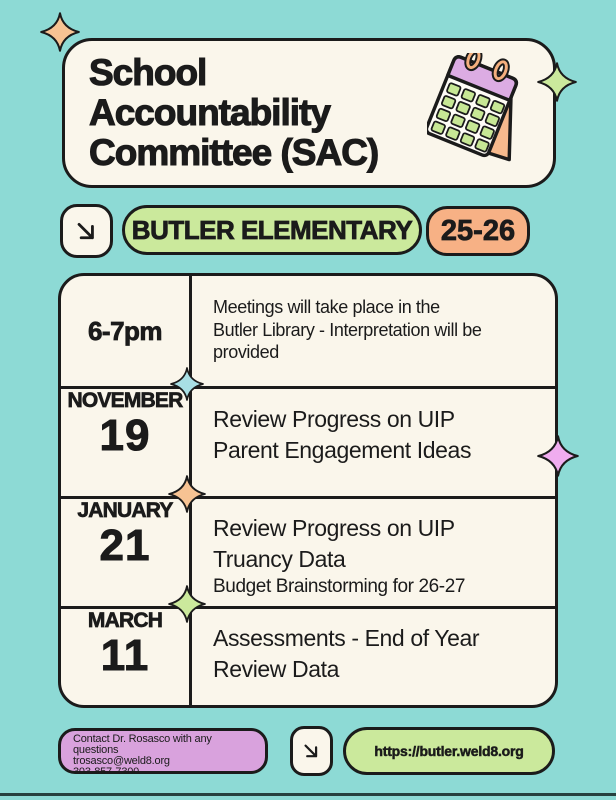 The image size is (616, 800). What do you see at coordinates (121, 761) in the screenshot?
I see `contact-email: trosasco@weld8.org` at bounding box center [121, 761].